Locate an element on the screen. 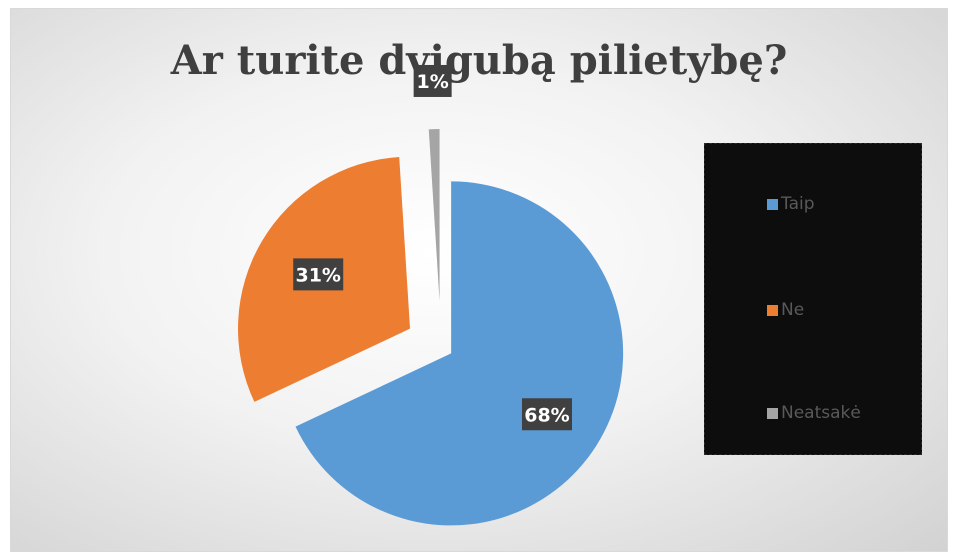  chart-title: Ar turite dvigubą pilietybę? is located at coordinates (479, 60).